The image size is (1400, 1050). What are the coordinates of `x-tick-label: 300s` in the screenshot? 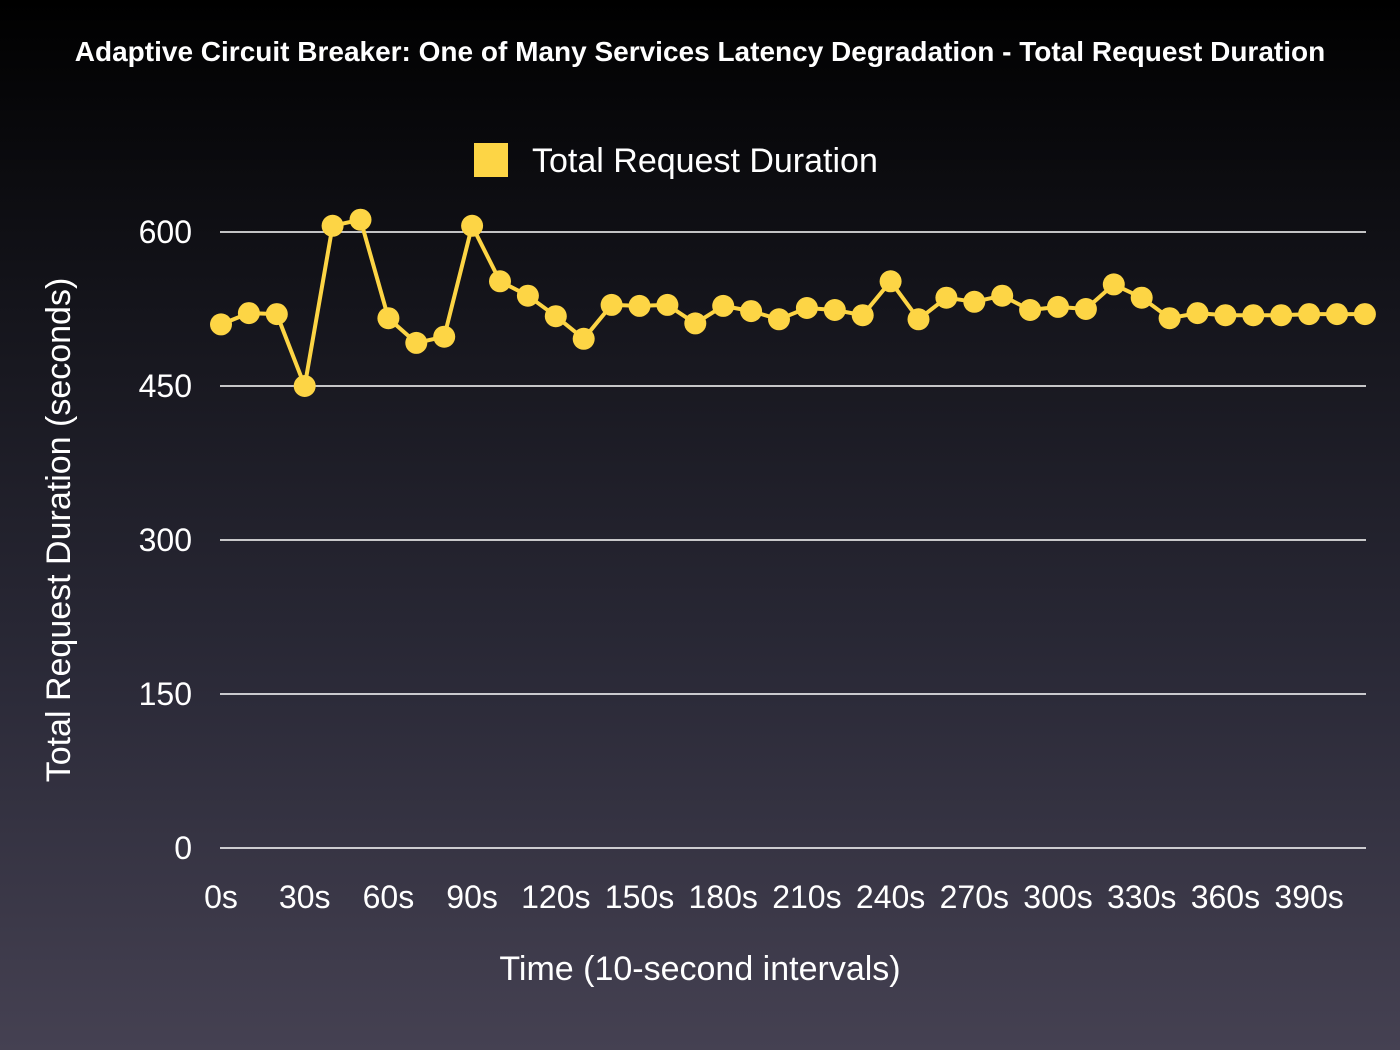 It's located at (1057, 897).